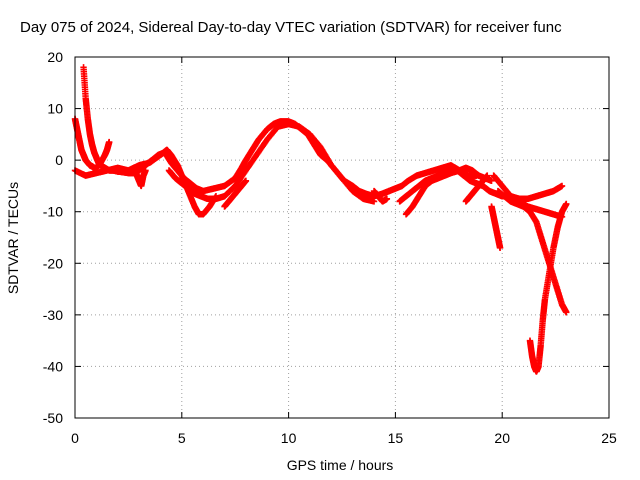  Describe the element at coordinates (182, 438) in the screenshot. I see `x-tick-label: 5` at that location.